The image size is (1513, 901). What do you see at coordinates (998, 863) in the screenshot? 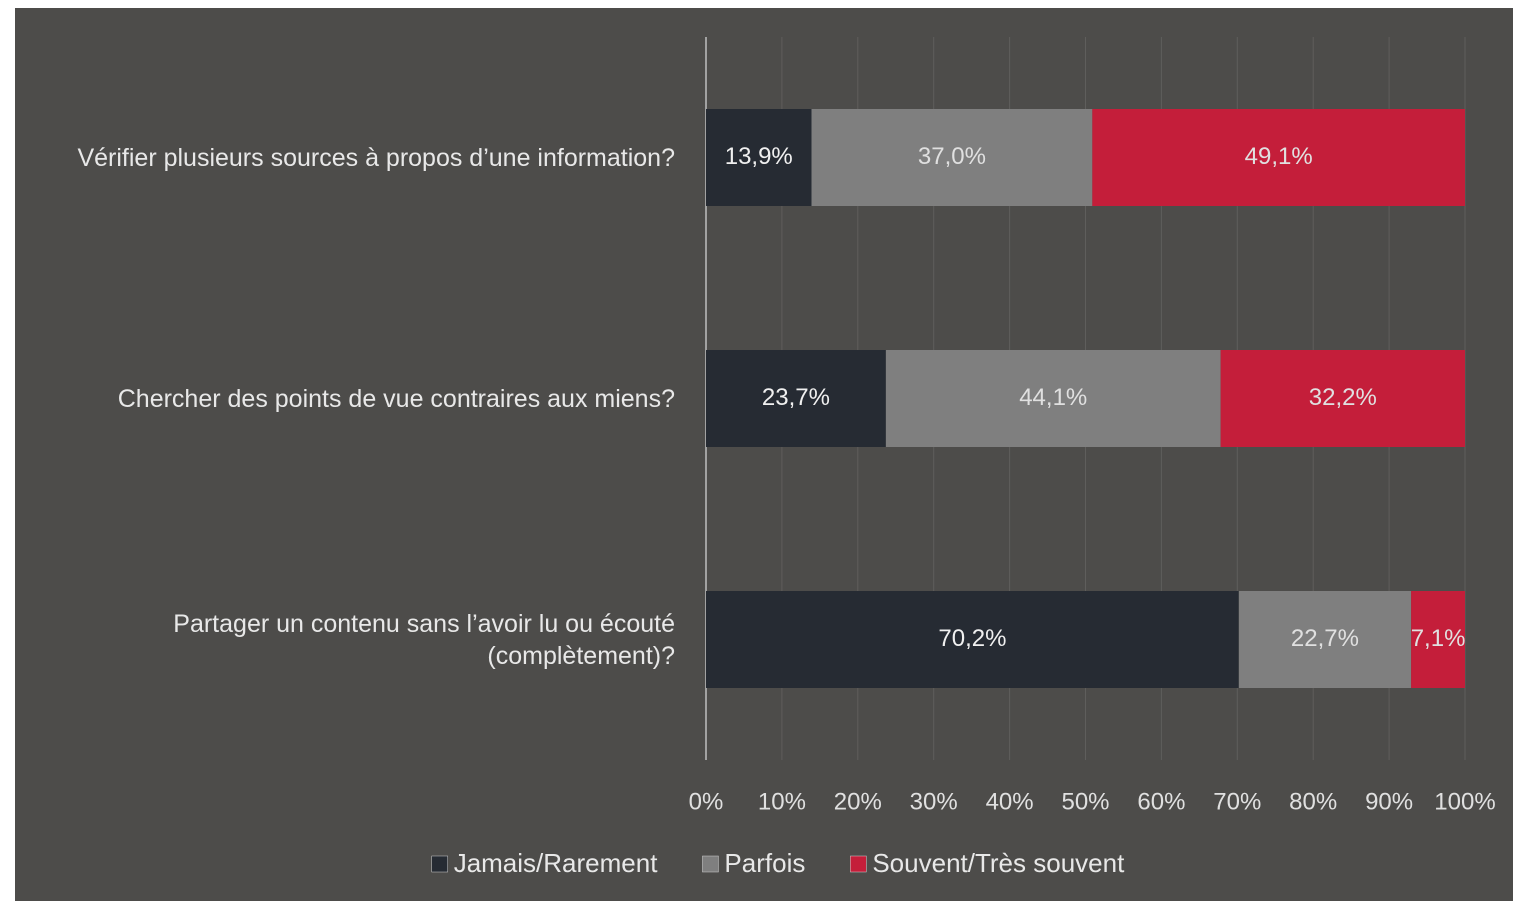
I see `legend-label: Souvent/Très souvent` at bounding box center [998, 863].